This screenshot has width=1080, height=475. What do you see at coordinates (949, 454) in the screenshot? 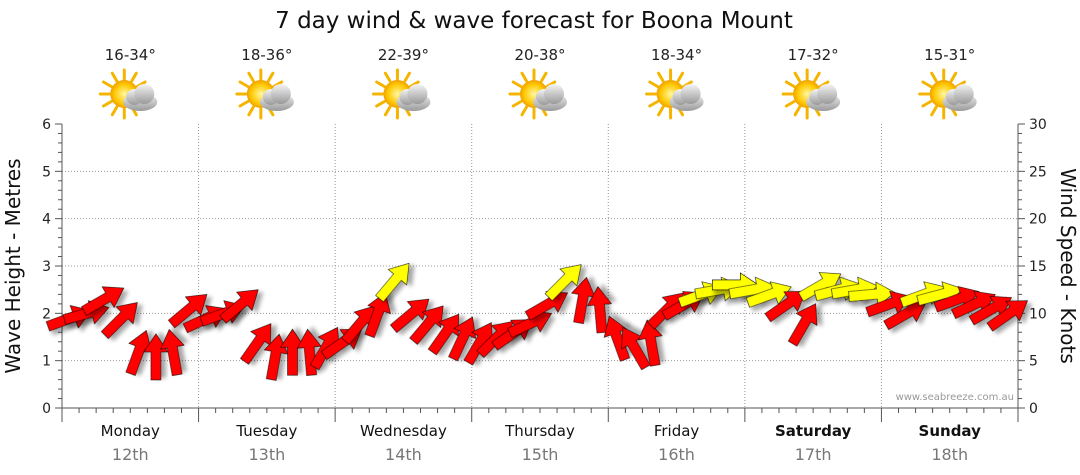
I see `day-date-label: 18th` at bounding box center [949, 454].